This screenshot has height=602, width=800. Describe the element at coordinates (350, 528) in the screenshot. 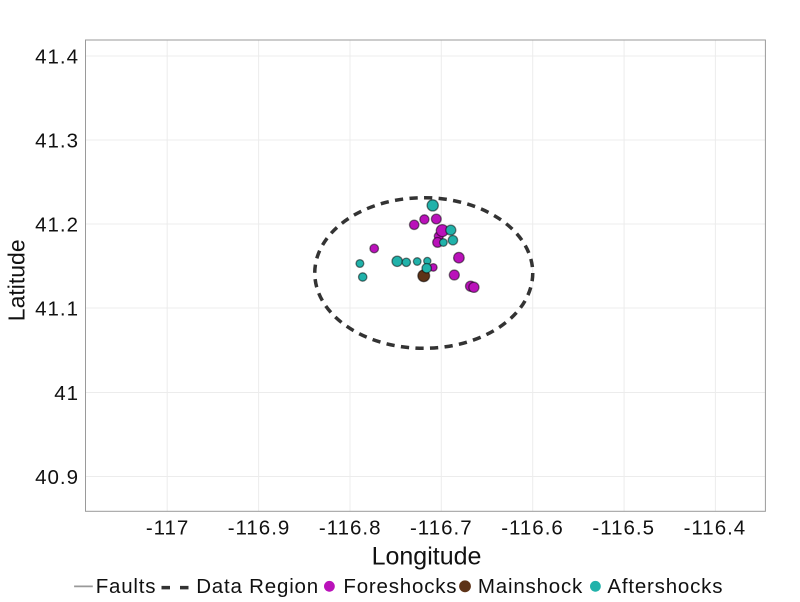

I see `svg-text: -116.8` at that location.